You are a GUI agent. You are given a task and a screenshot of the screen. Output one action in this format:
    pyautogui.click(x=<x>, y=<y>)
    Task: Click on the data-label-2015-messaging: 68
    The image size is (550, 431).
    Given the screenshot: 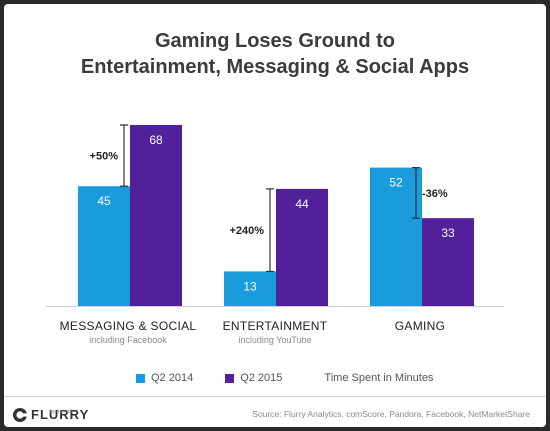 What is the action you would take?
    pyautogui.click(x=156, y=140)
    